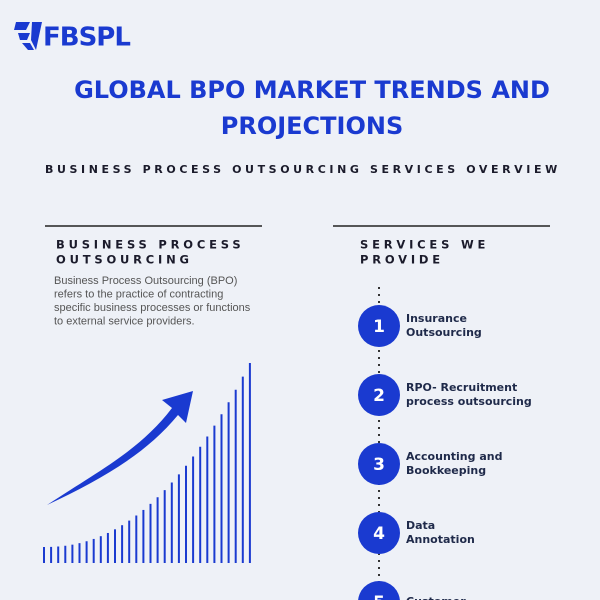 This screenshot has width=600, height=600. What do you see at coordinates (312, 126) in the screenshot?
I see `title: PROJECTIONS` at bounding box center [312, 126].